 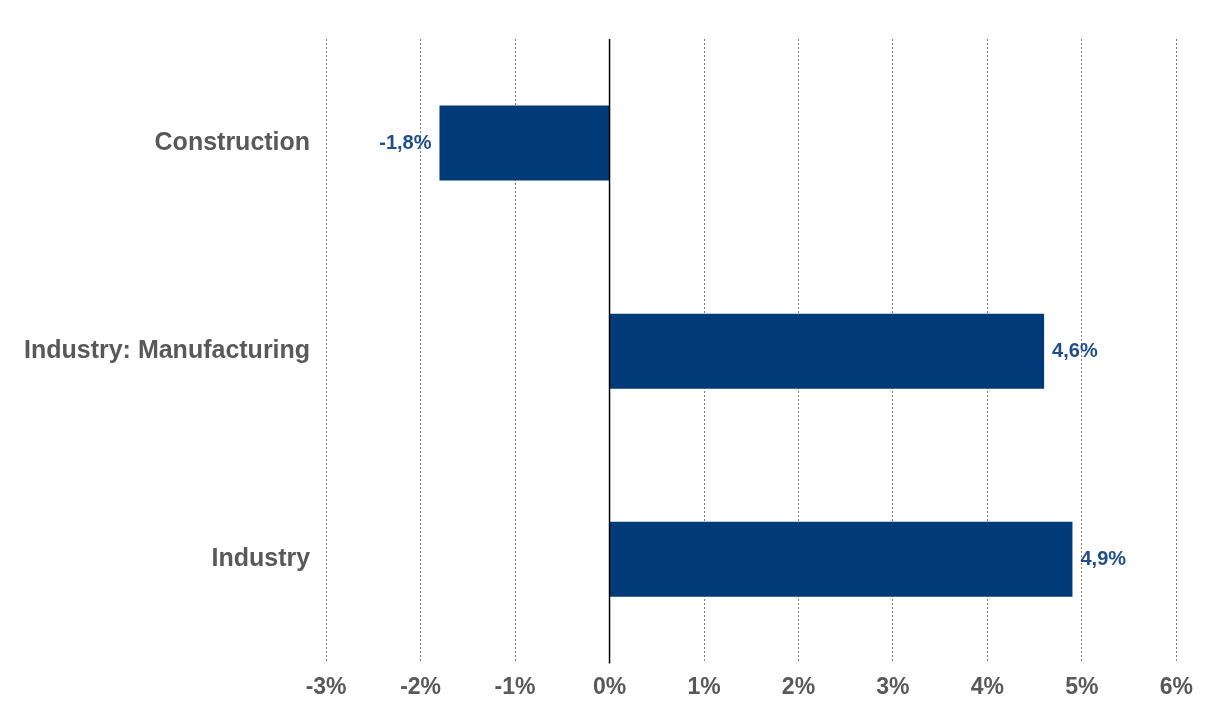 What do you see at coordinates (326, 685) in the screenshot?
I see `x-tick-label: -3%` at bounding box center [326, 685].